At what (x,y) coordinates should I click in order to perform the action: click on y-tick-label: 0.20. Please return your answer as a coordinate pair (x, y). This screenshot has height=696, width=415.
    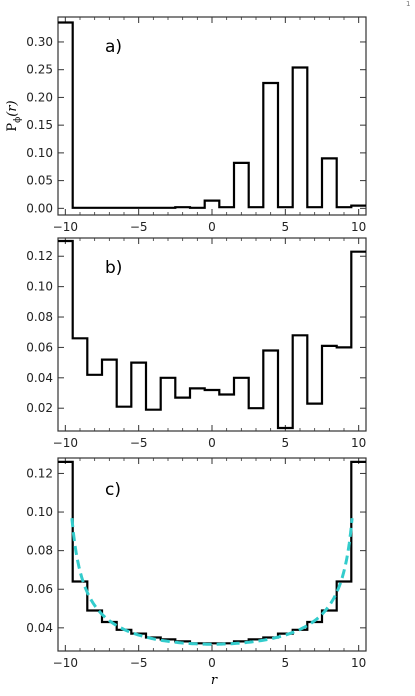
    Looking at the image, I should click on (39, 97).